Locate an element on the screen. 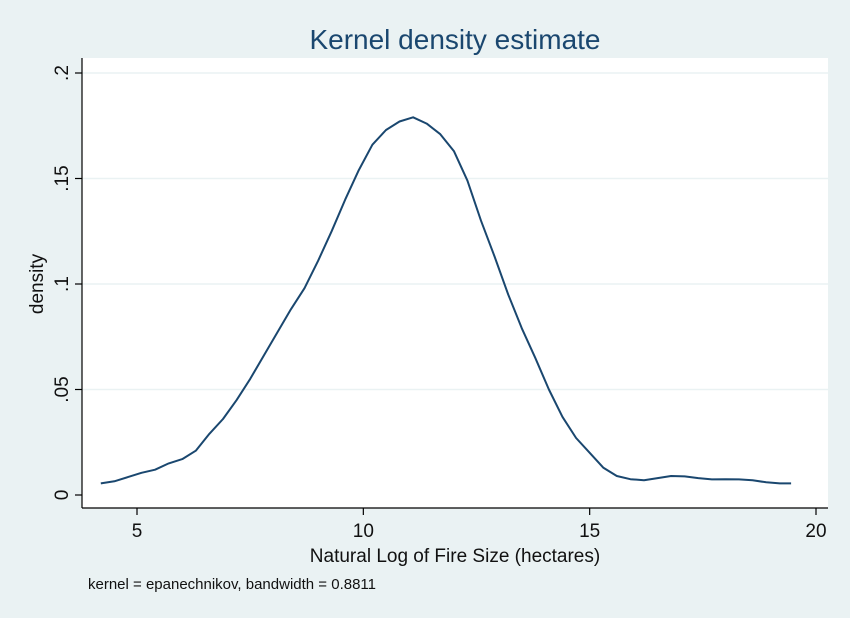 The image size is (850, 618). y-tick-label: .15 is located at coordinates (62, 178).